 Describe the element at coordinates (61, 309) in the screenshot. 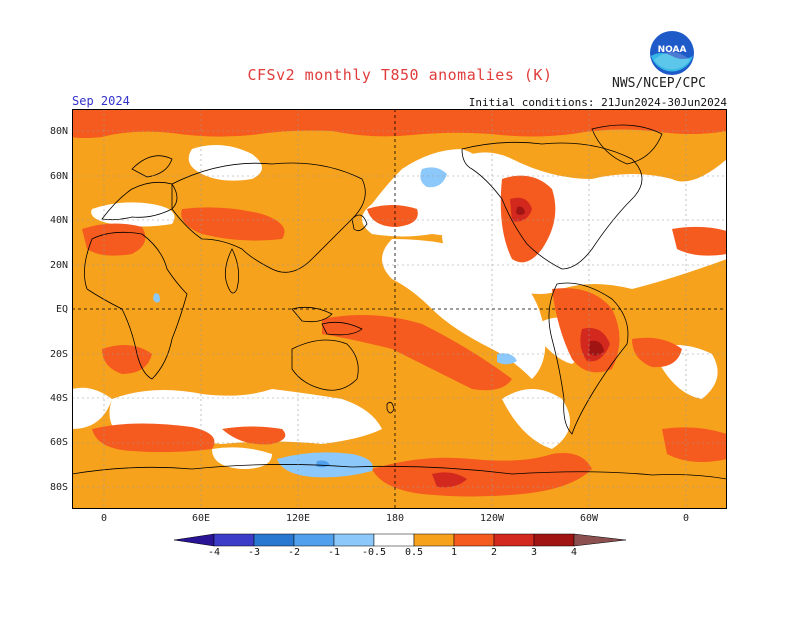

I see `lat-label: EQ` at that location.